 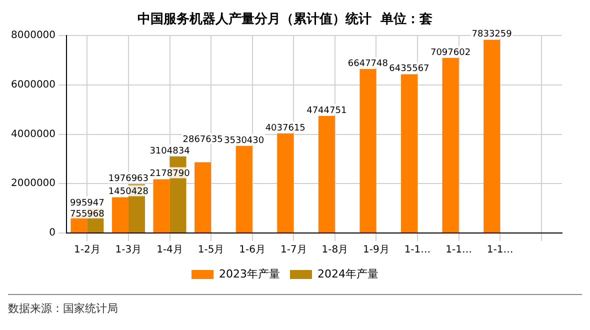 I want to click on data-label: 1976963, so click(x=128, y=179).